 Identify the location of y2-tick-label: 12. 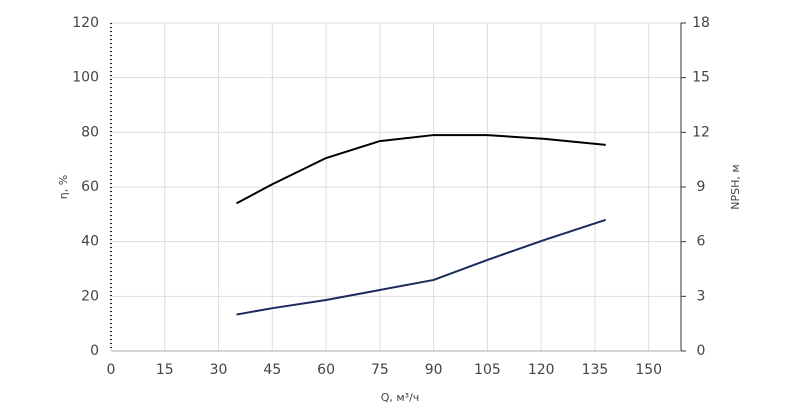
(701, 132).